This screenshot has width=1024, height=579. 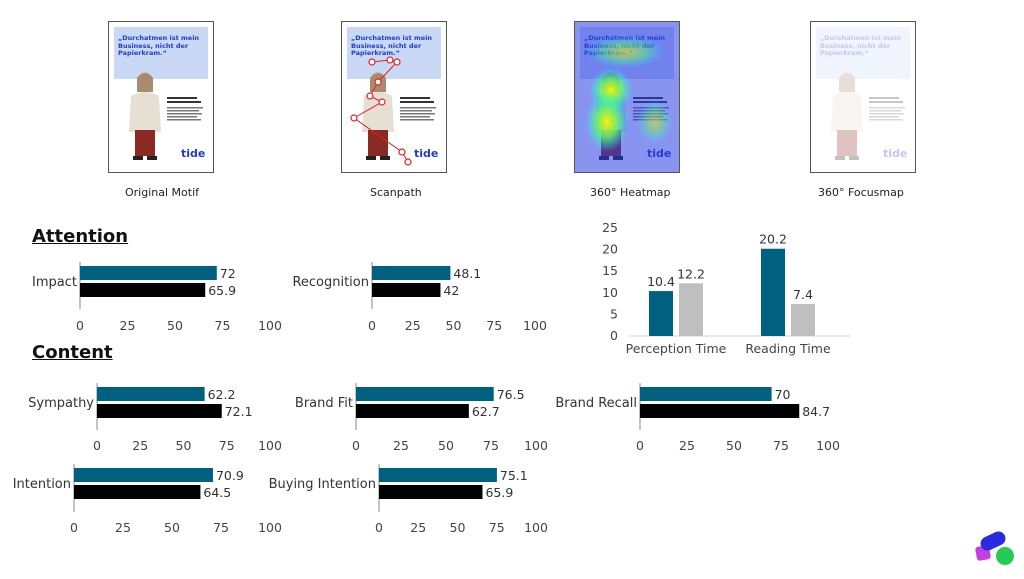 What do you see at coordinates (630, 192) in the screenshot?
I see `thumbnail-caption: 360° Heatmap` at bounding box center [630, 192].